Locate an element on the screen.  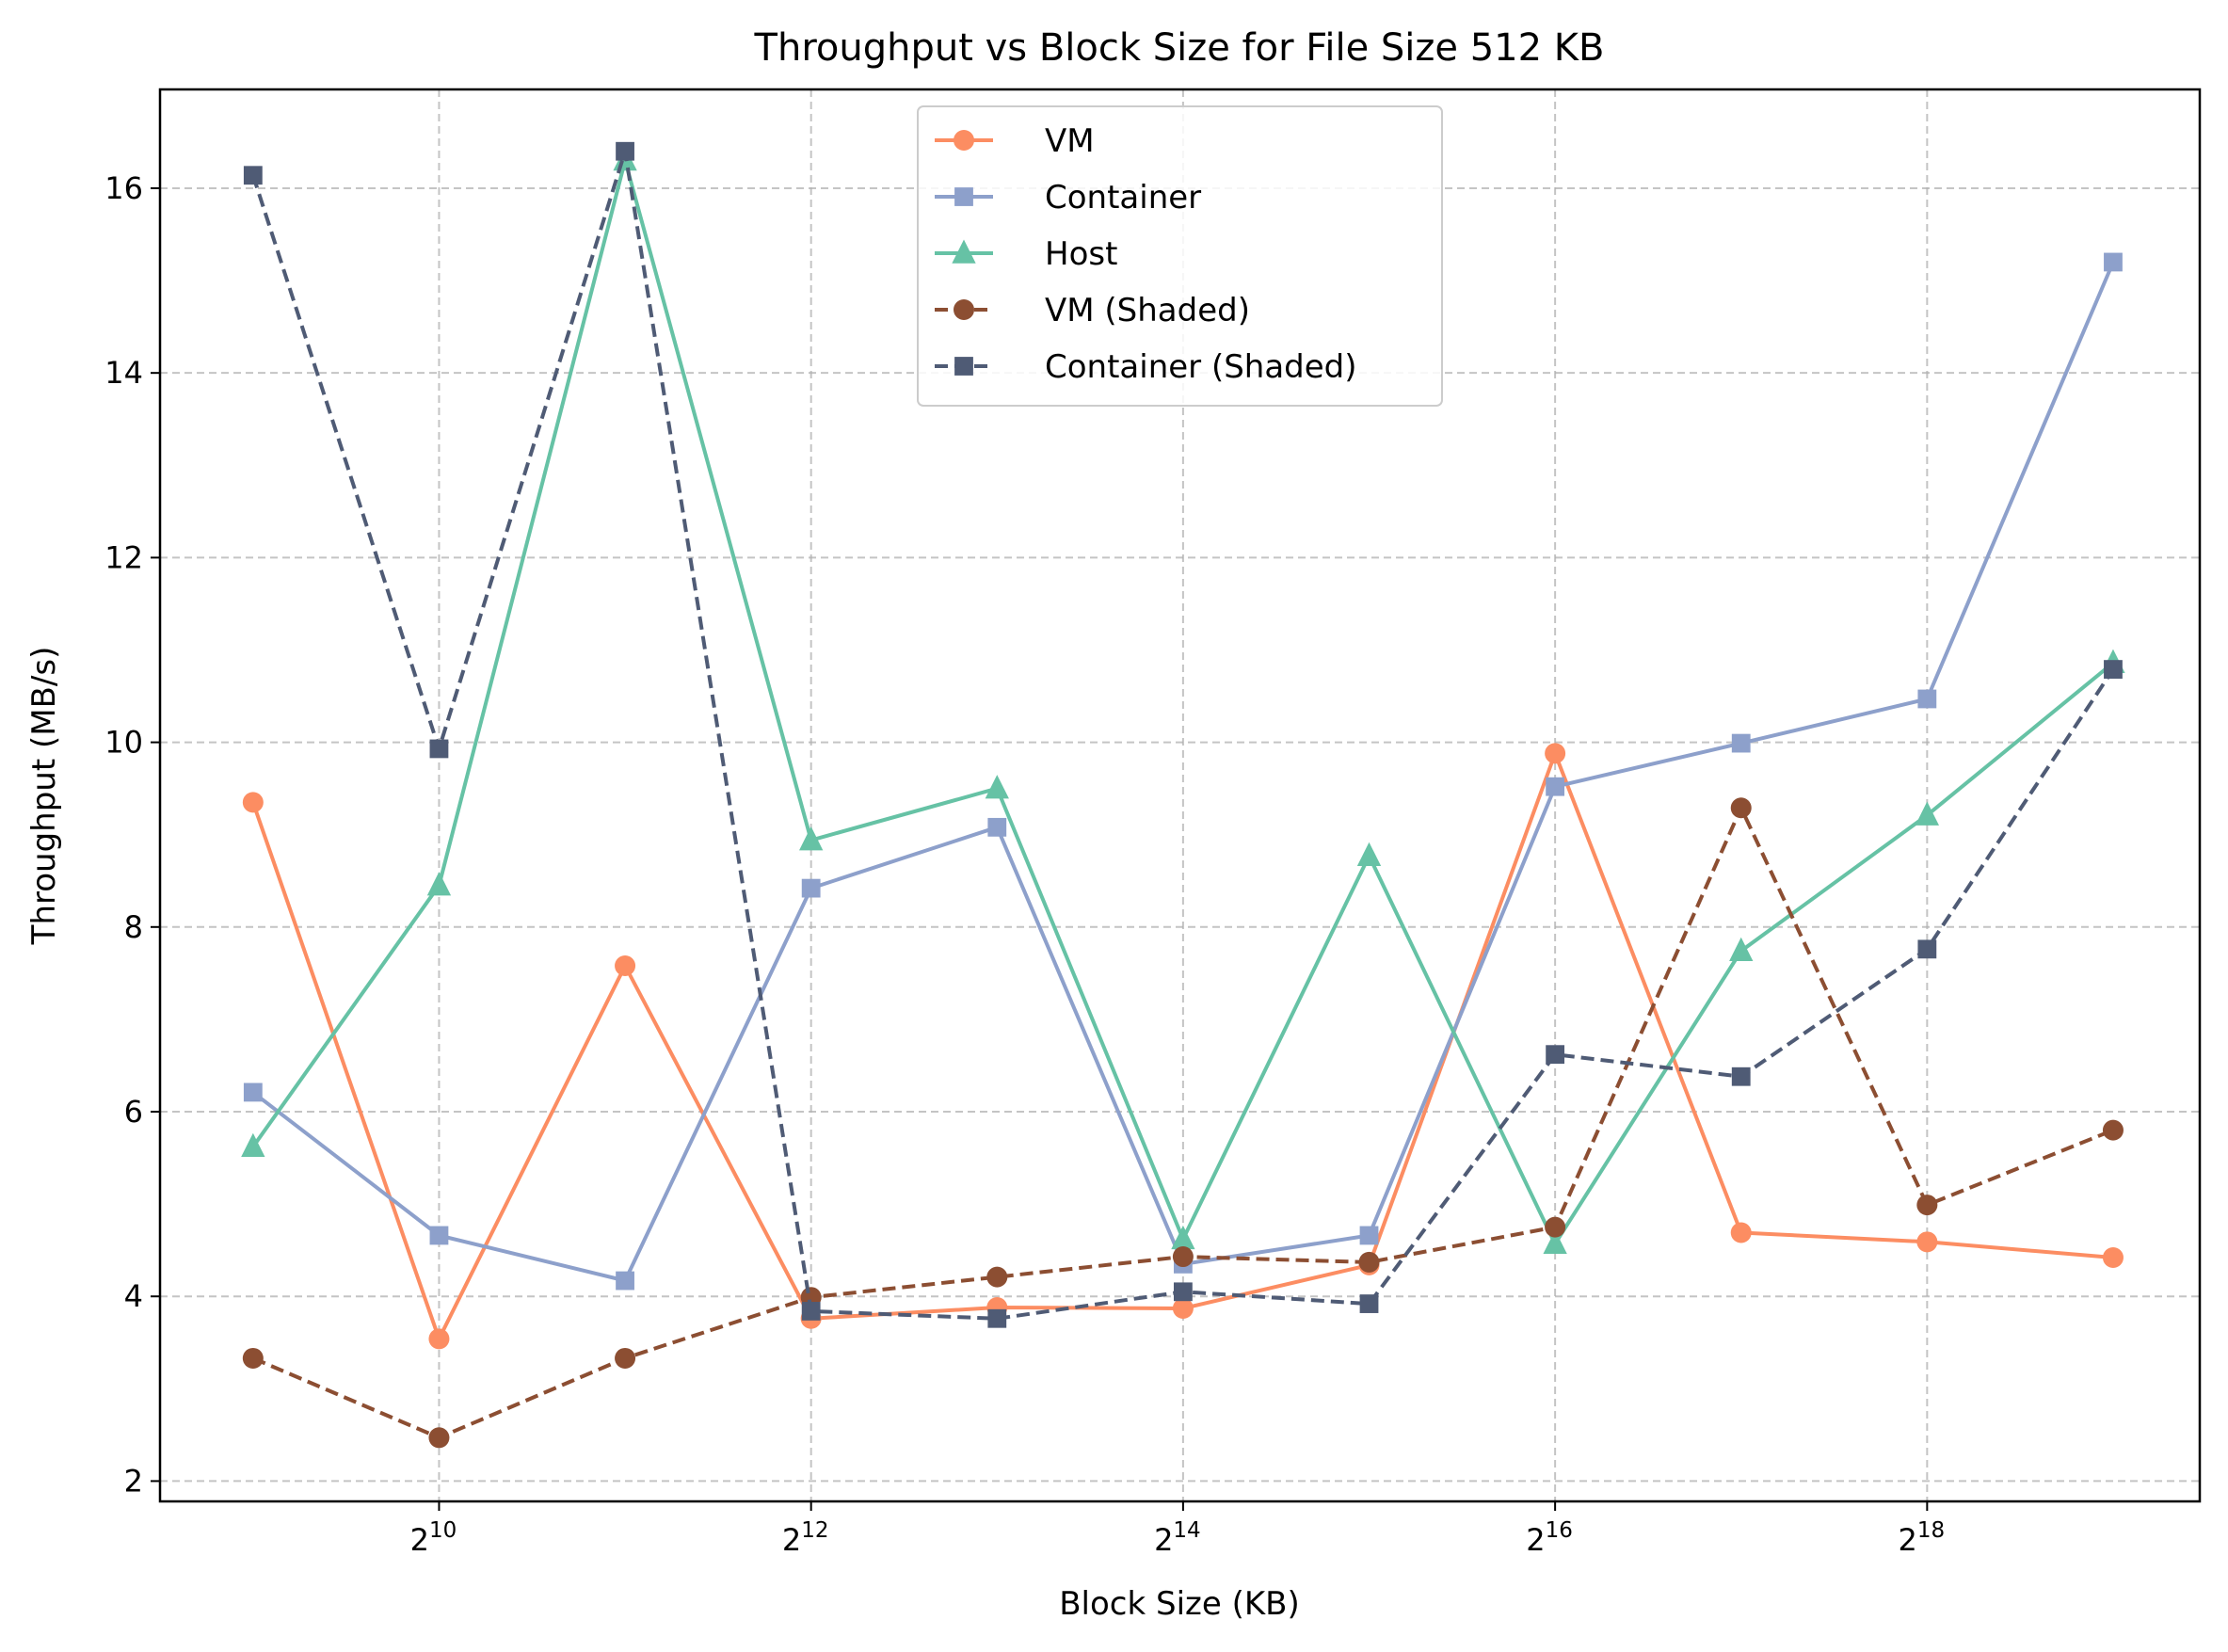
x-tick-label: 210 is located at coordinates (433, 1538).